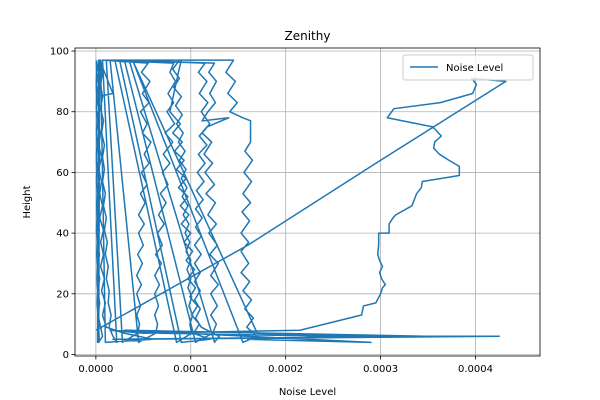 This screenshot has height=400, width=600. I want to click on x-tick-label: 0.0002, so click(285, 369).